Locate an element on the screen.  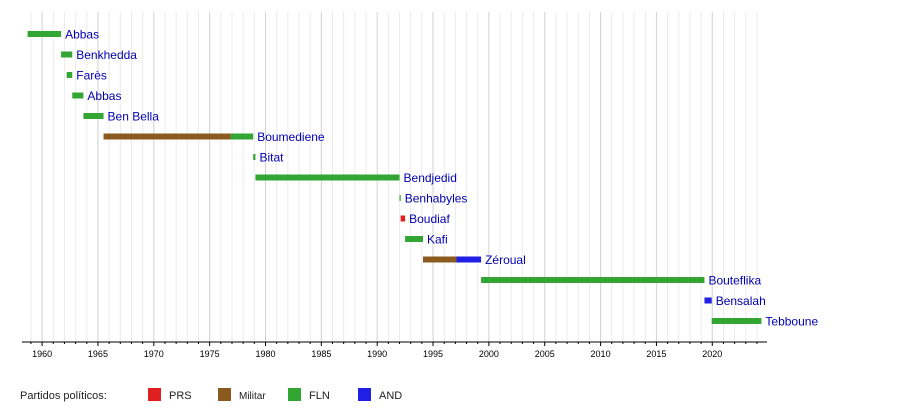
x-tick-label-2005: 2005 is located at coordinates (545, 354).